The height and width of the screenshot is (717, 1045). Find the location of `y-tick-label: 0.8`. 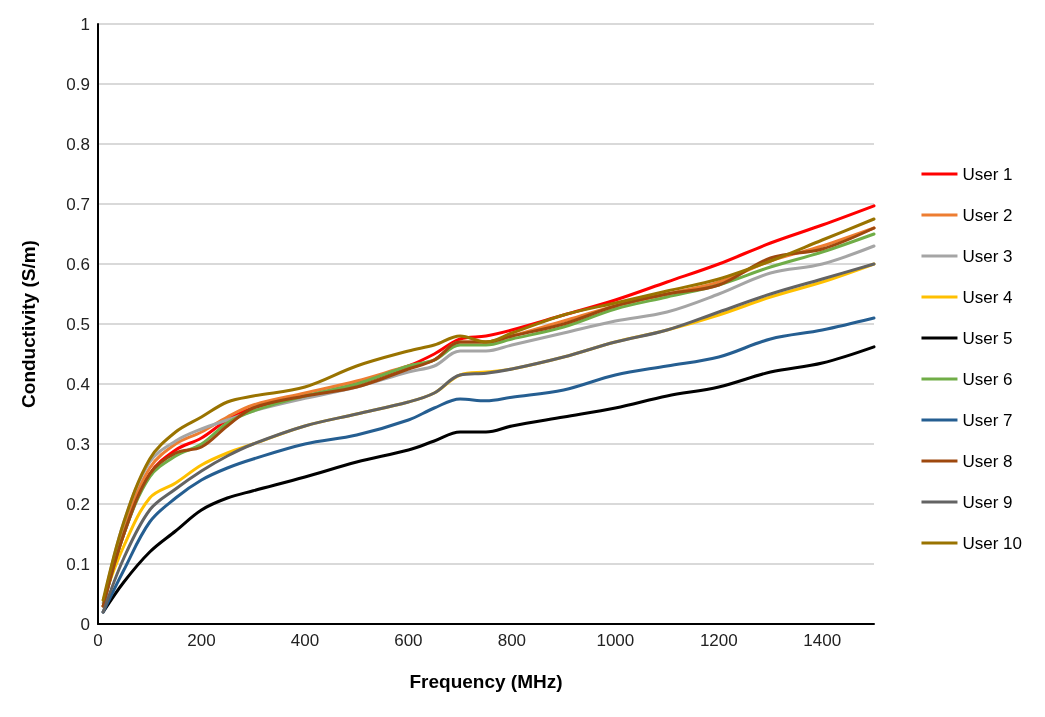

y-tick-label: 0.8 is located at coordinates (78, 144).